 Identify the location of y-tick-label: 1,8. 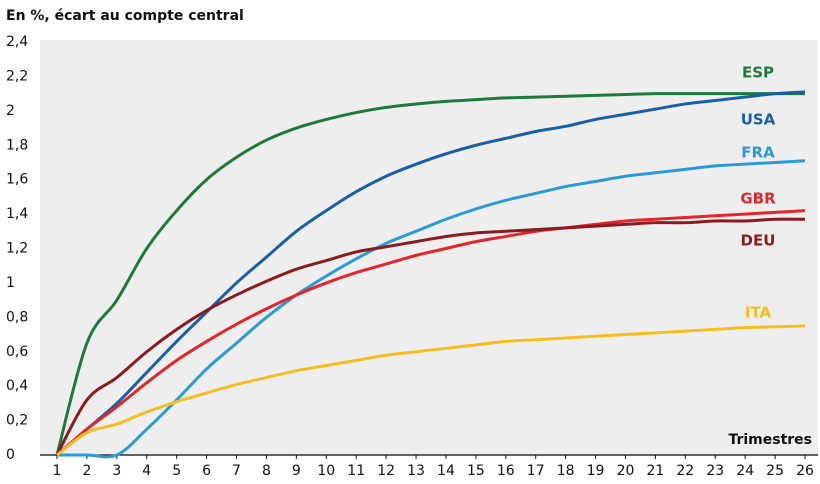
(17, 145).